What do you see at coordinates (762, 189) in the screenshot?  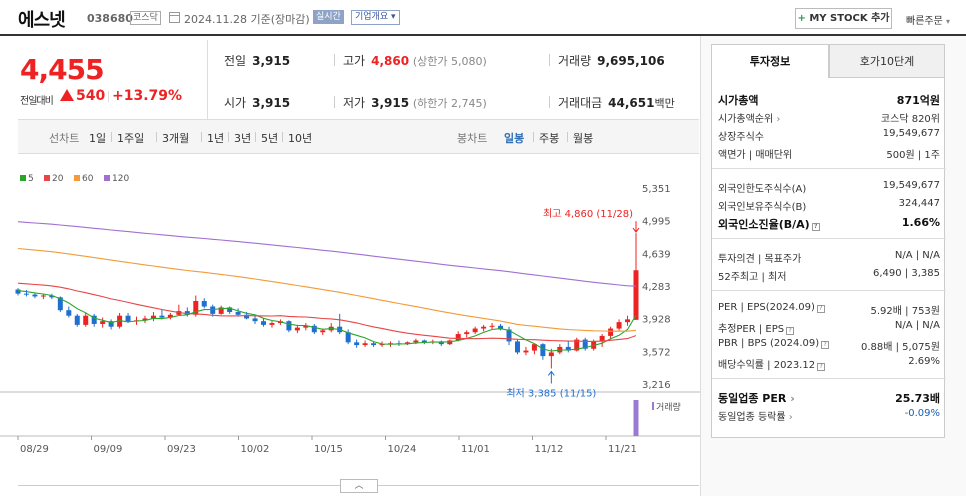 I see `row-label: 외국인한도주식수(A)` at bounding box center [762, 189].